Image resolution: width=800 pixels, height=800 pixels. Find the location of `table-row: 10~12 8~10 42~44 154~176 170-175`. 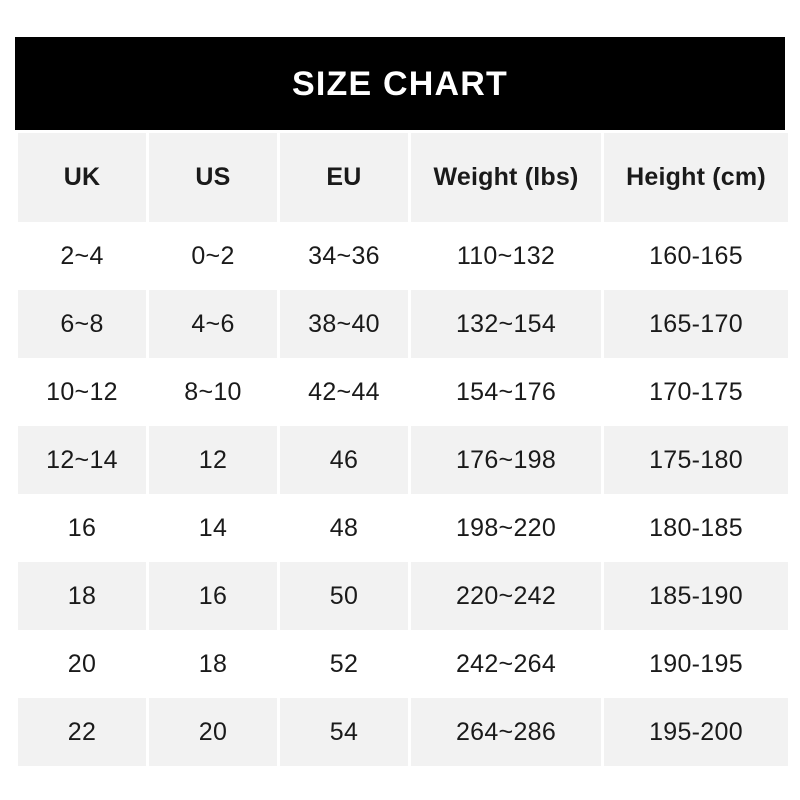

table-row: 10~12 8~10 42~44 154~176 170-175 is located at coordinates (403, 392).